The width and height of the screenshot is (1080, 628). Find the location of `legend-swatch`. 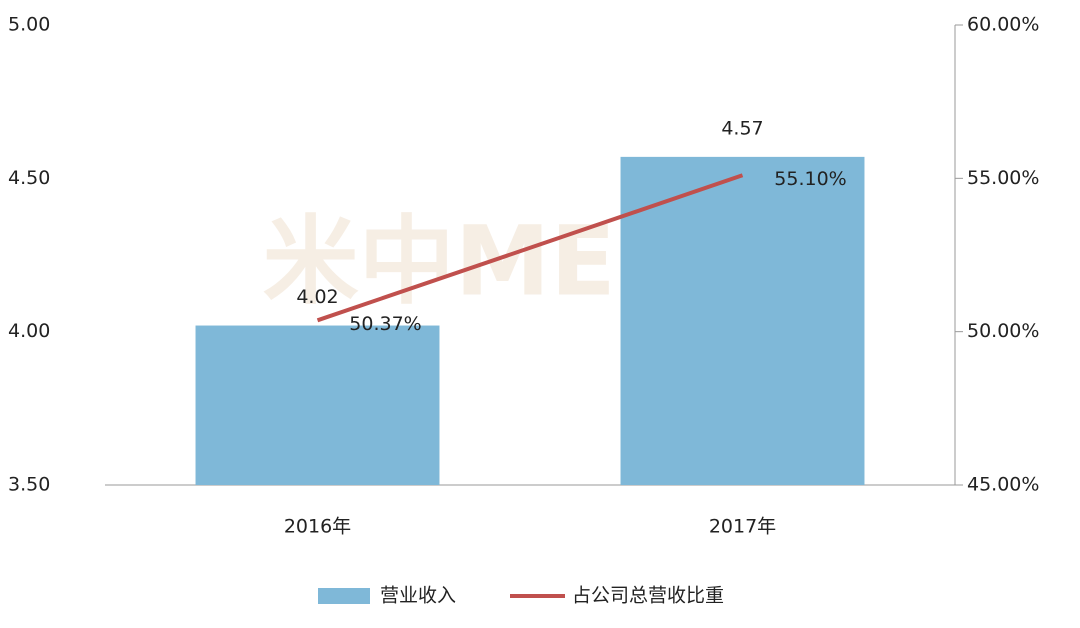

legend-swatch is located at coordinates (344, 596).